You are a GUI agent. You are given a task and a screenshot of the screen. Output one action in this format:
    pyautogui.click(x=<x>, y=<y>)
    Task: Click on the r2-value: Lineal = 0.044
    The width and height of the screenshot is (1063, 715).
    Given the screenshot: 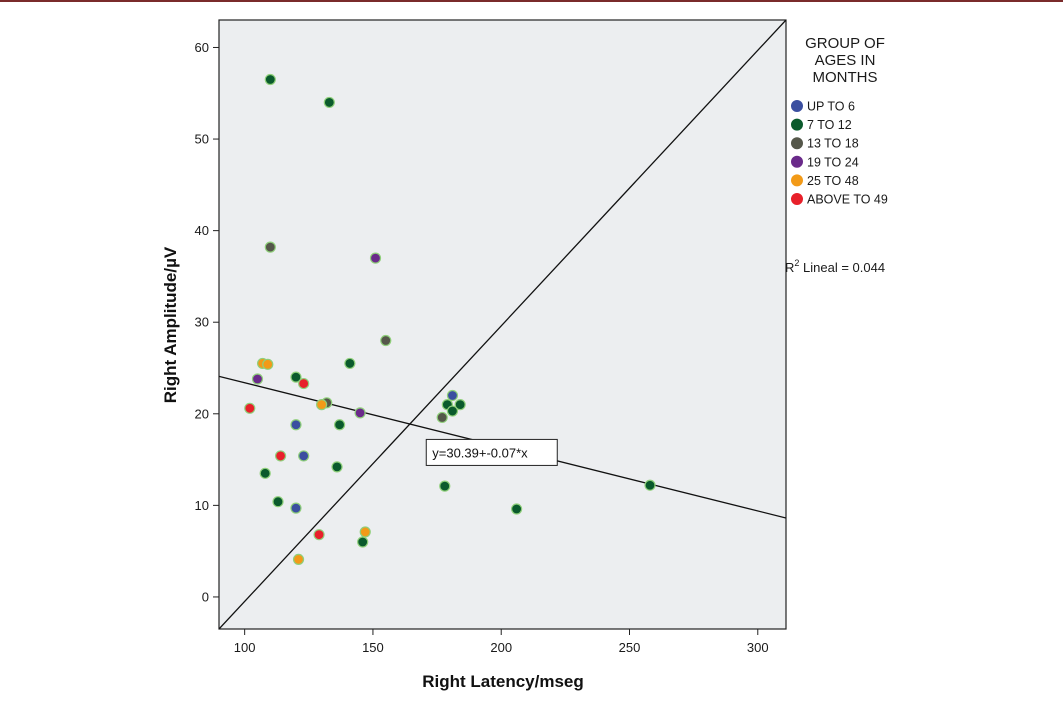 What is the action you would take?
    pyautogui.click(x=842, y=267)
    